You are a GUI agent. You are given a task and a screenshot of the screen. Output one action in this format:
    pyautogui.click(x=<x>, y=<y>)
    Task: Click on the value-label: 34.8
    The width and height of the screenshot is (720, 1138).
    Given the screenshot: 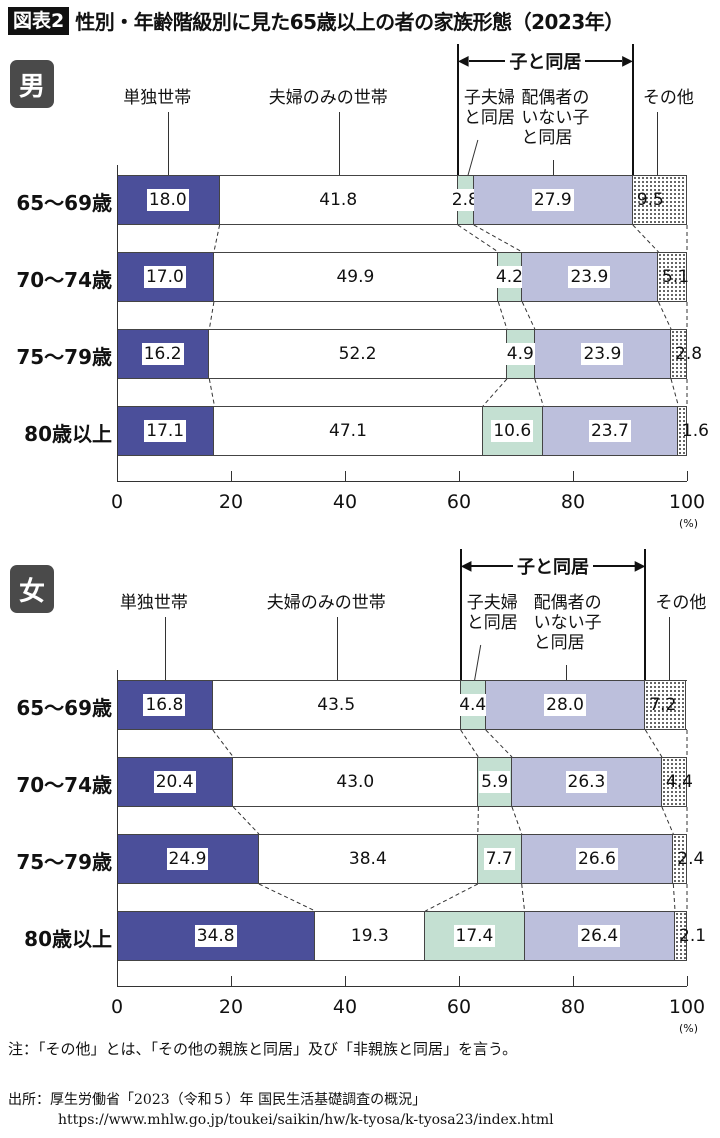 What is the action you would take?
    pyautogui.click(x=215, y=936)
    